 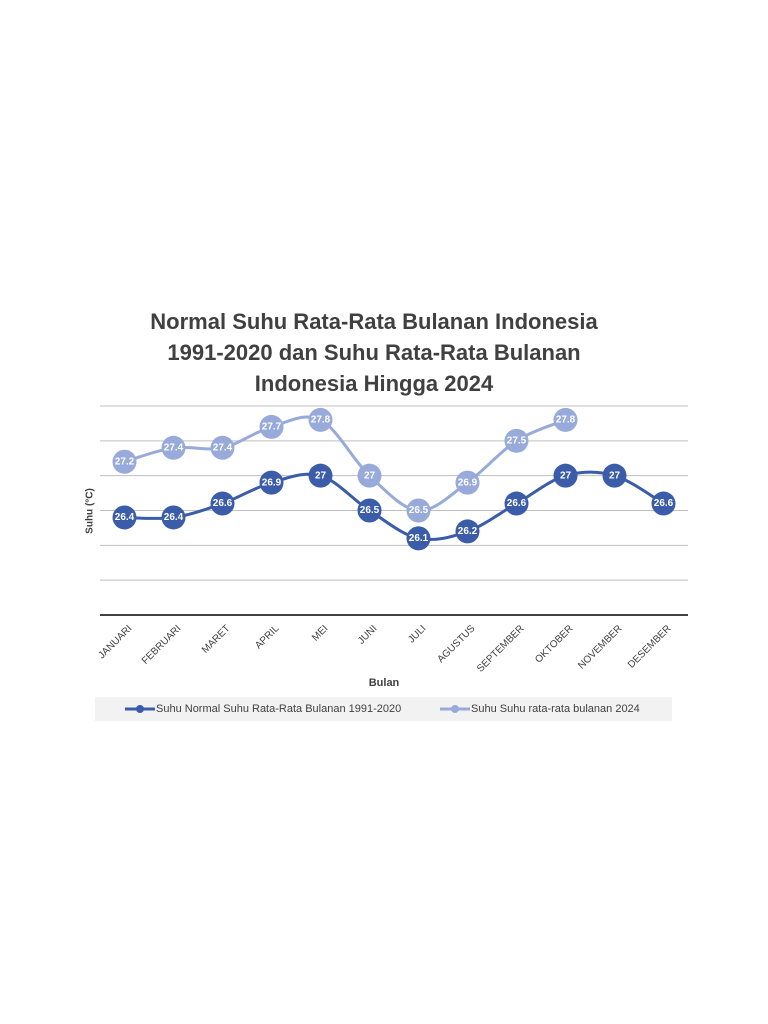 I want to click on x-axis-label: Bulan, so click(x=384, y=683).